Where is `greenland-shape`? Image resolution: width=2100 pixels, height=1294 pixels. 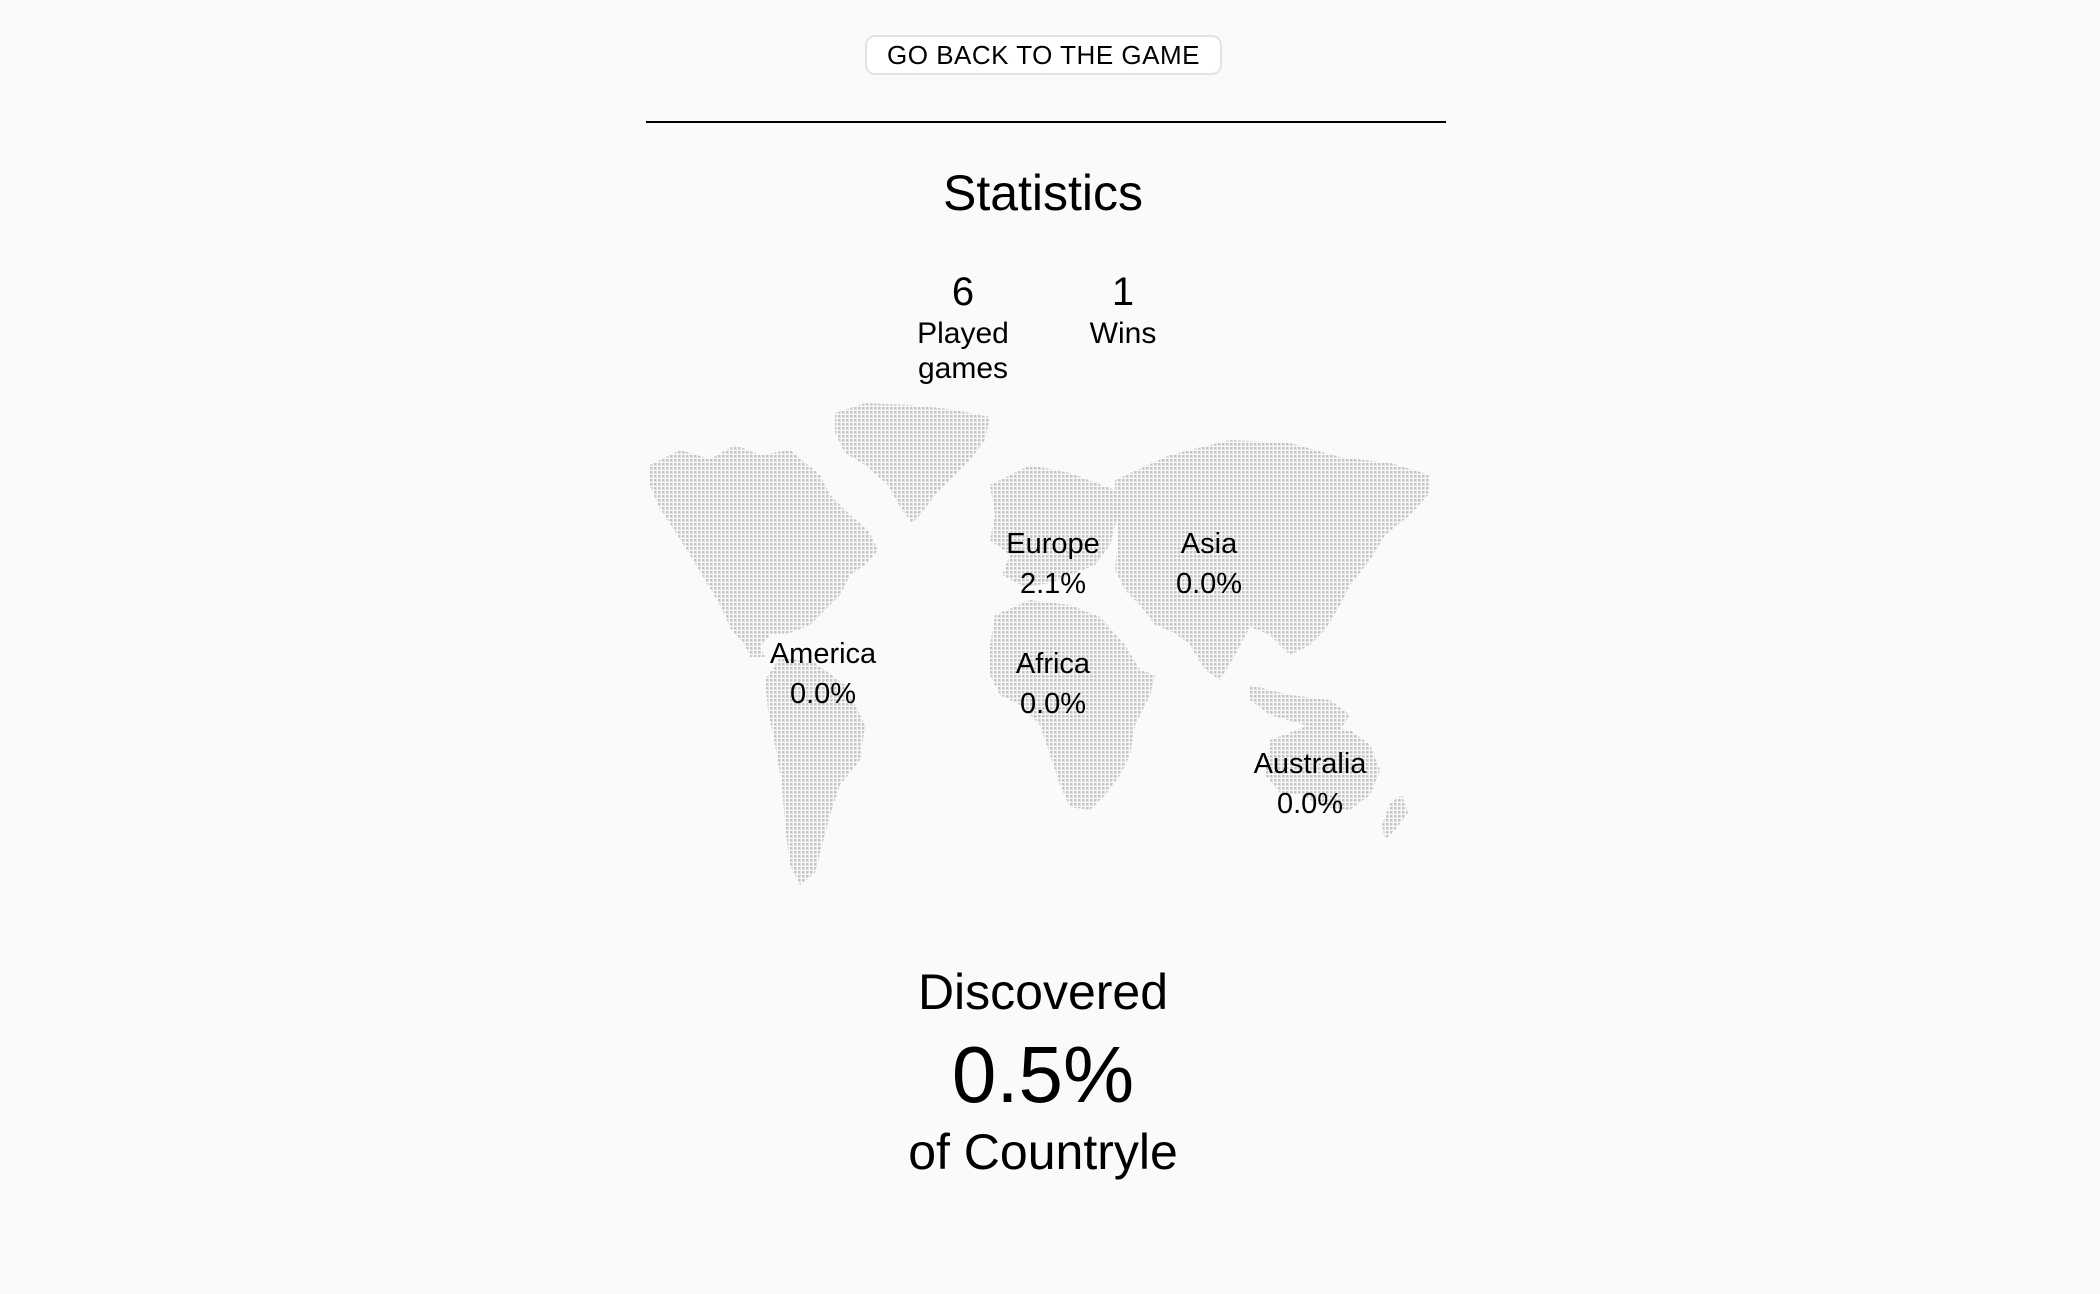
greenland-shape is located at coordinates (912, 463).